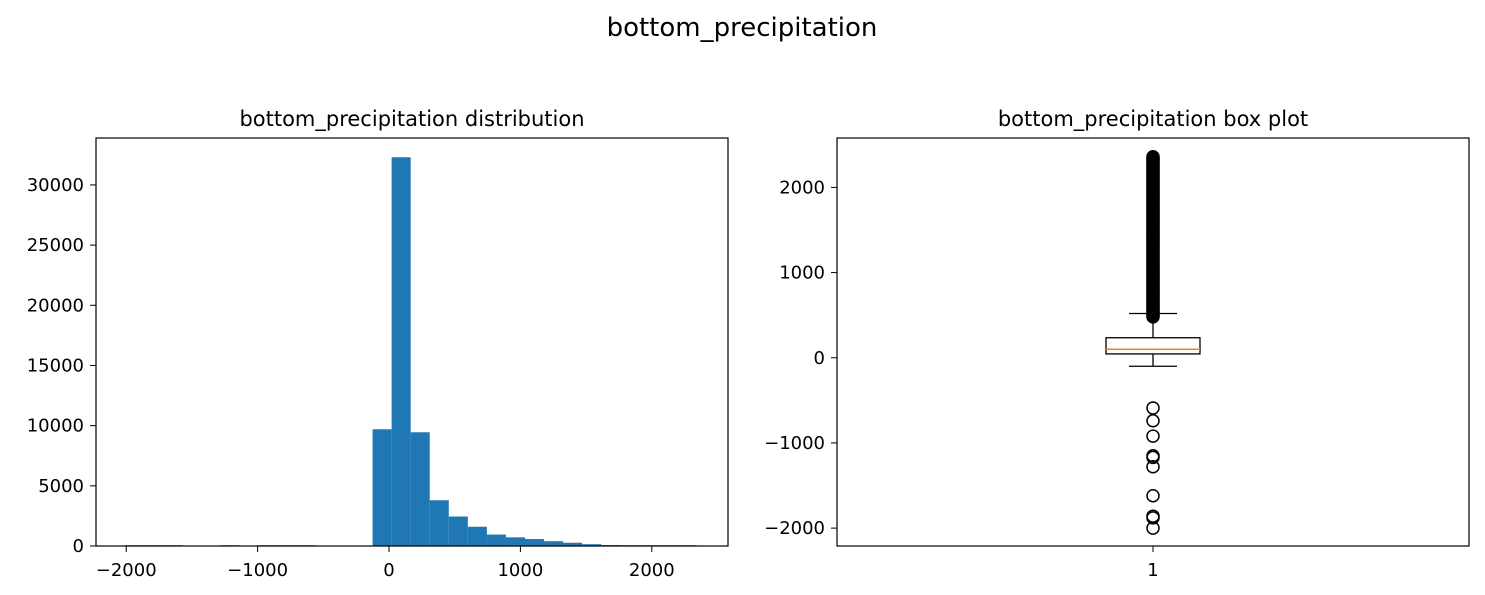  I want to click on boxplot-x-tick-label: 1, so click(1152, 570).